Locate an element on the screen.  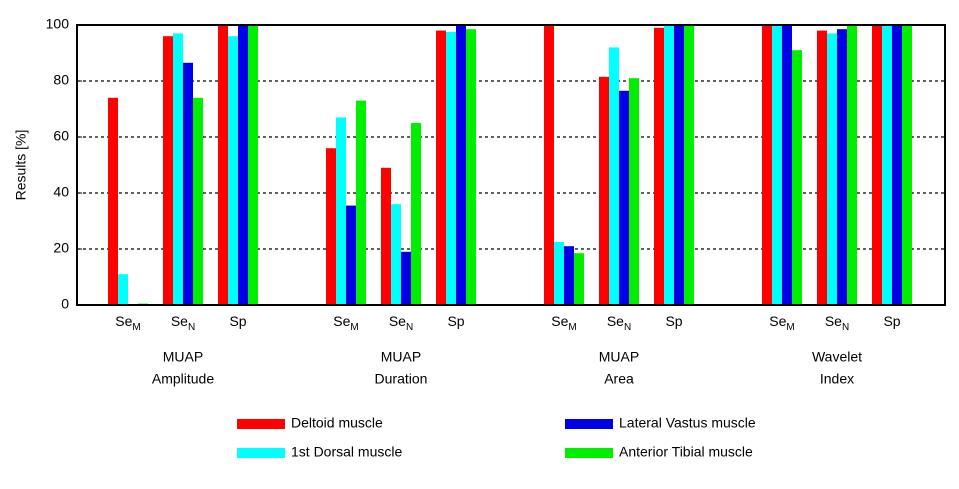
legend-label: Anterior Tibial muscle is located at coordinates (686, 452).